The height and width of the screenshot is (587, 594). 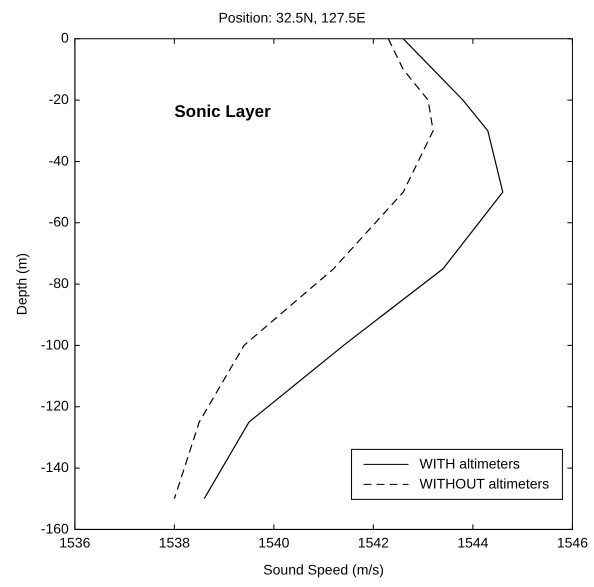 What do you see at coordinates (323, 569) in the screenshot?
I see `x-axis-title: Sound Speed (m/s)` at bounding box center [323, 569].